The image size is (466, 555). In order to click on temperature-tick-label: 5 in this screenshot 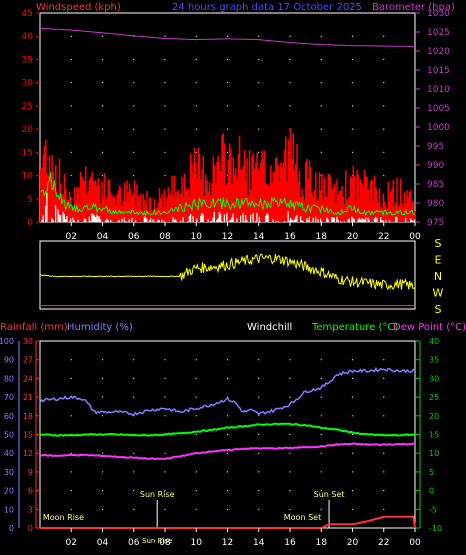, I will do `click(431, 472)`.